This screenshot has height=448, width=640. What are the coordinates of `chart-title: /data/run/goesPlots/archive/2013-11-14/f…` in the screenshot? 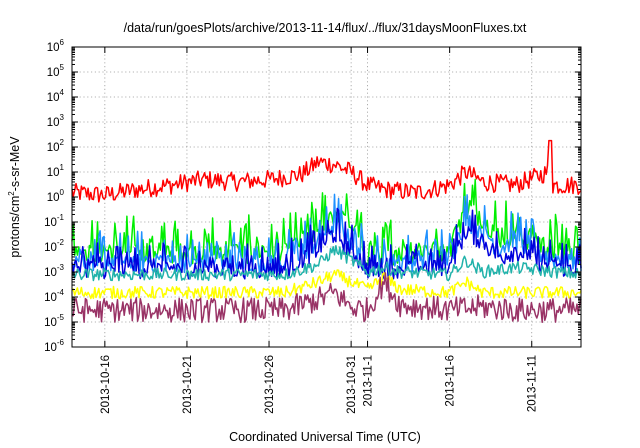 It's located at (325, 28).